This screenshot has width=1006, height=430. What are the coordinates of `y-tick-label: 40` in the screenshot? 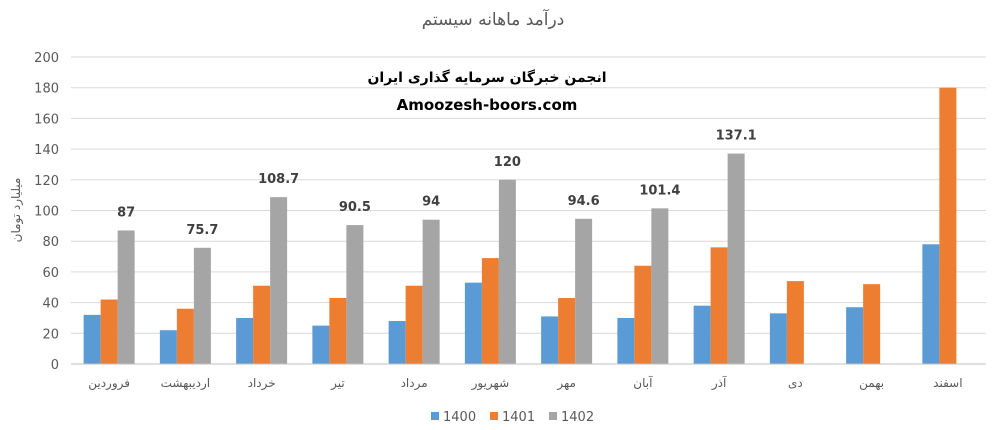 It's located at (50, 304).